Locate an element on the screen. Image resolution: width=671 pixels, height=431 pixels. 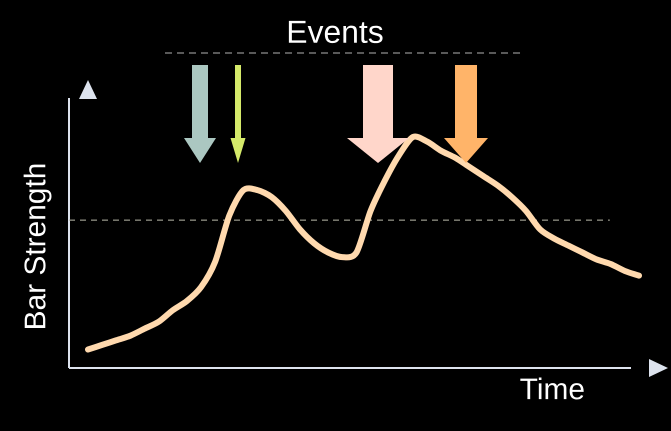
y-axis-title: Bar Strength is located at coordinates (38, 246).